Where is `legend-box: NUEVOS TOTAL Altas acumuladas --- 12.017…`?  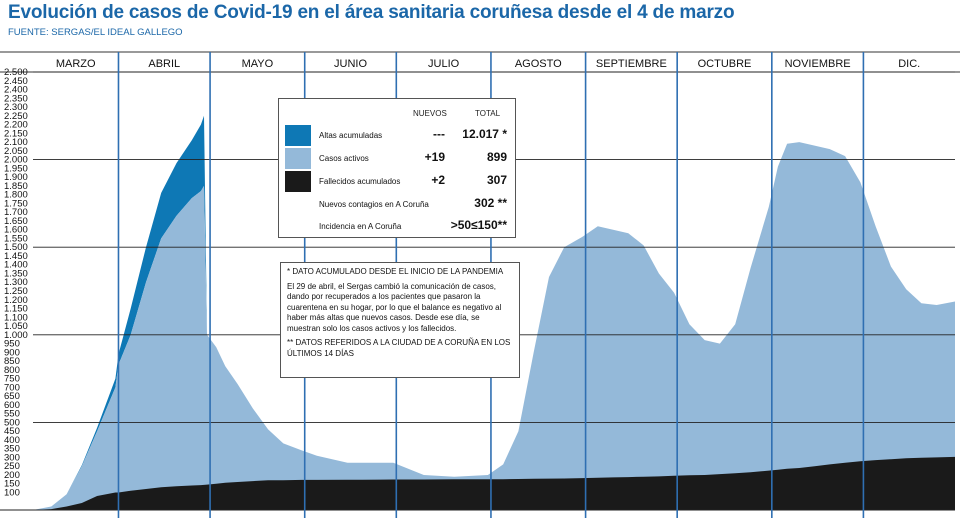 legend-box: NUEVOS TOTAL Altas acumuladas --- 12.017… is located at coordinates (397, 168).